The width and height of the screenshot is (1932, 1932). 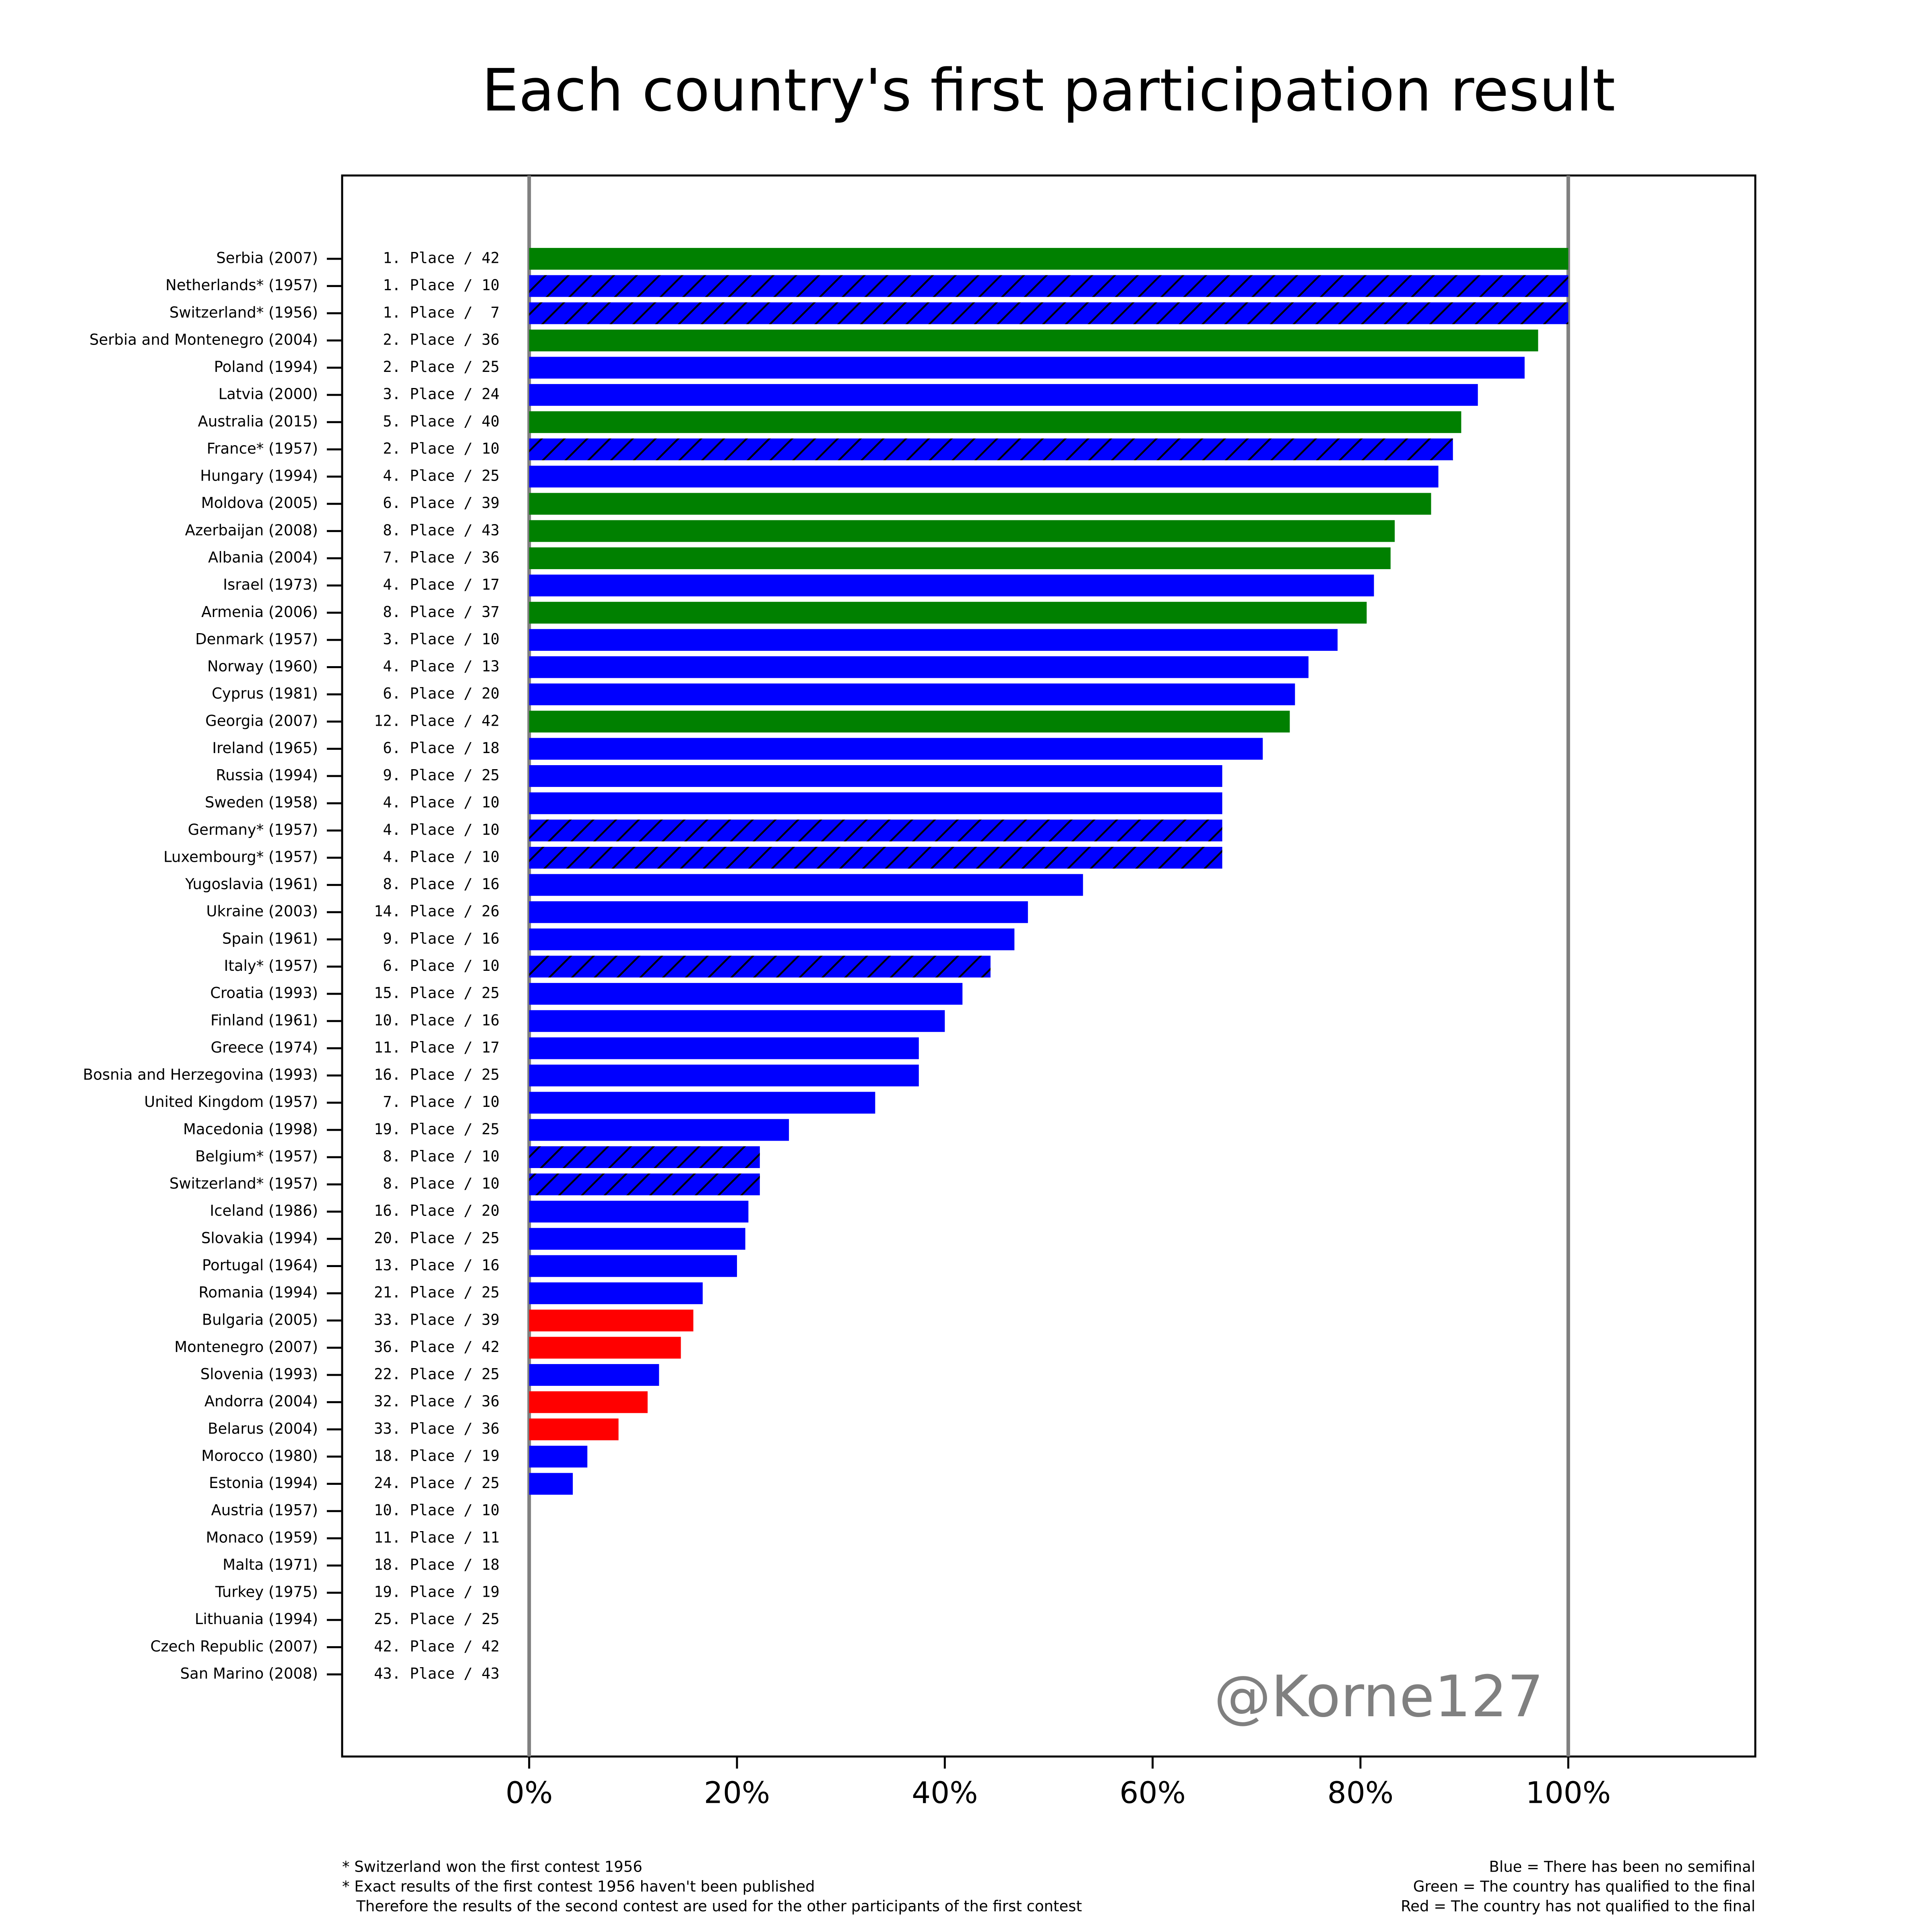 I want to click on place-label: 18. Place / 18, so click(x=437, y=1564).